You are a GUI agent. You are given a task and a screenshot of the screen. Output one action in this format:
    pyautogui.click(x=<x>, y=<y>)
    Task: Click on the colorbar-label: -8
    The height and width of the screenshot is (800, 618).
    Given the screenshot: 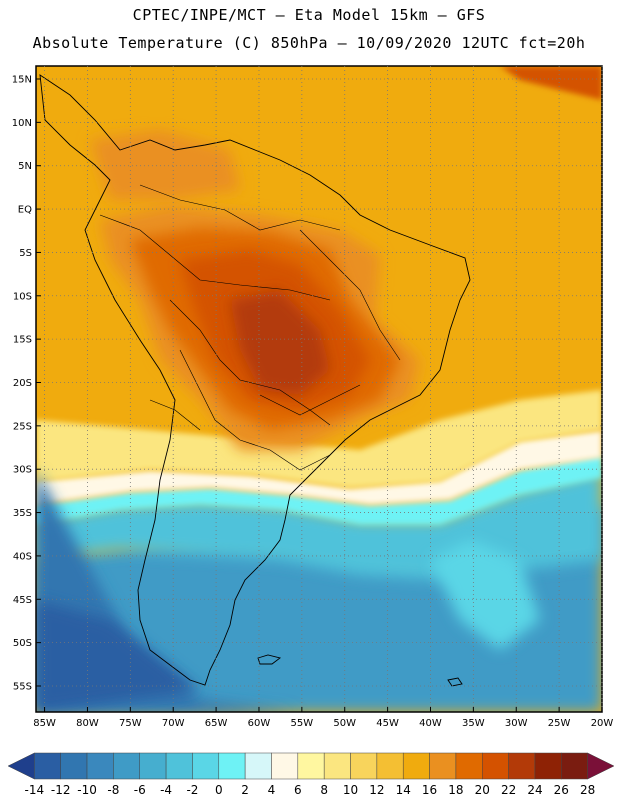 What is the action you would take?
    pyautogui.click(x=113, y=790)
    